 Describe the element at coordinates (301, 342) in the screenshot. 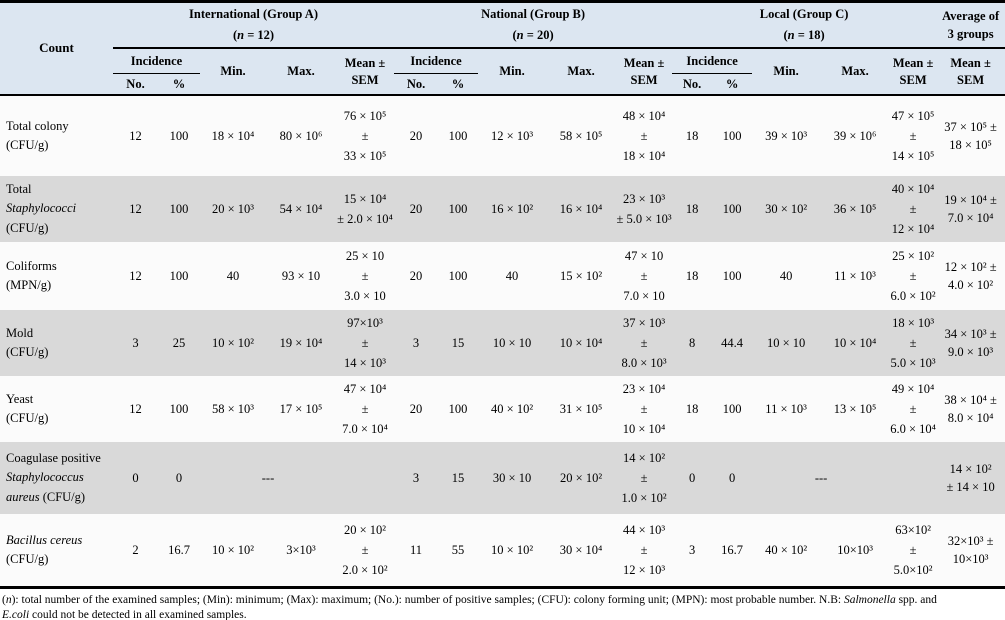

I see `cell-max: 19 × 10⁴` at that location.